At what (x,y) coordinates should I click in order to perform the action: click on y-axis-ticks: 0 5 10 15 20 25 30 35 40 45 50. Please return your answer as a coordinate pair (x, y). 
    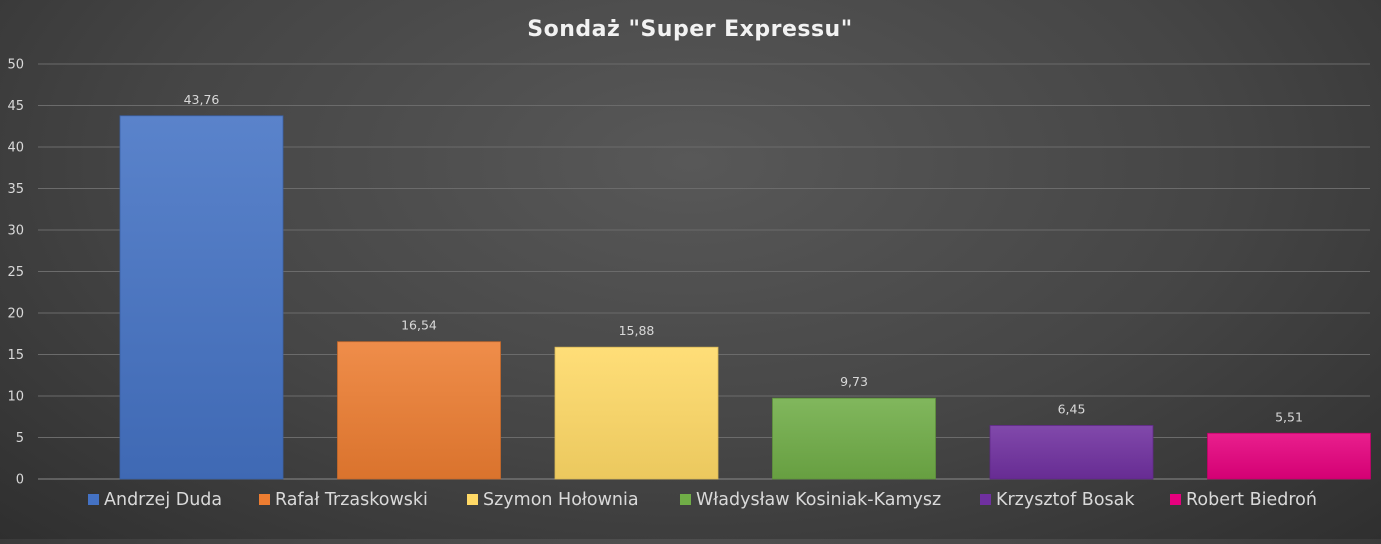
    Looking at the image, I should click on (15, 273).